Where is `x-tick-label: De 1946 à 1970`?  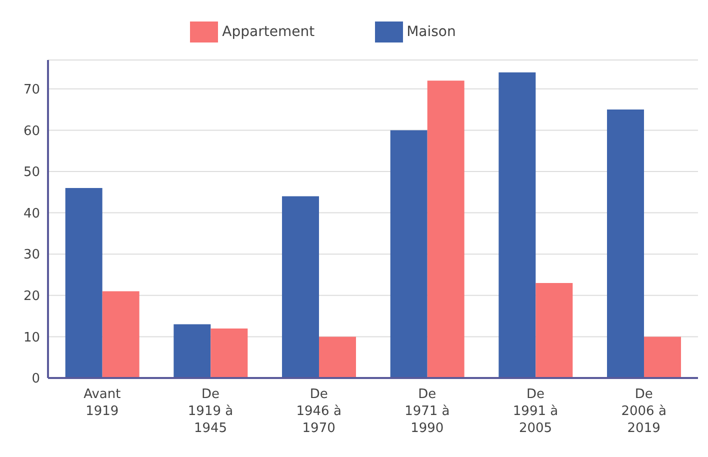 x-tick-label: De 1946 à 1970 is located at coordinates (319, 411).